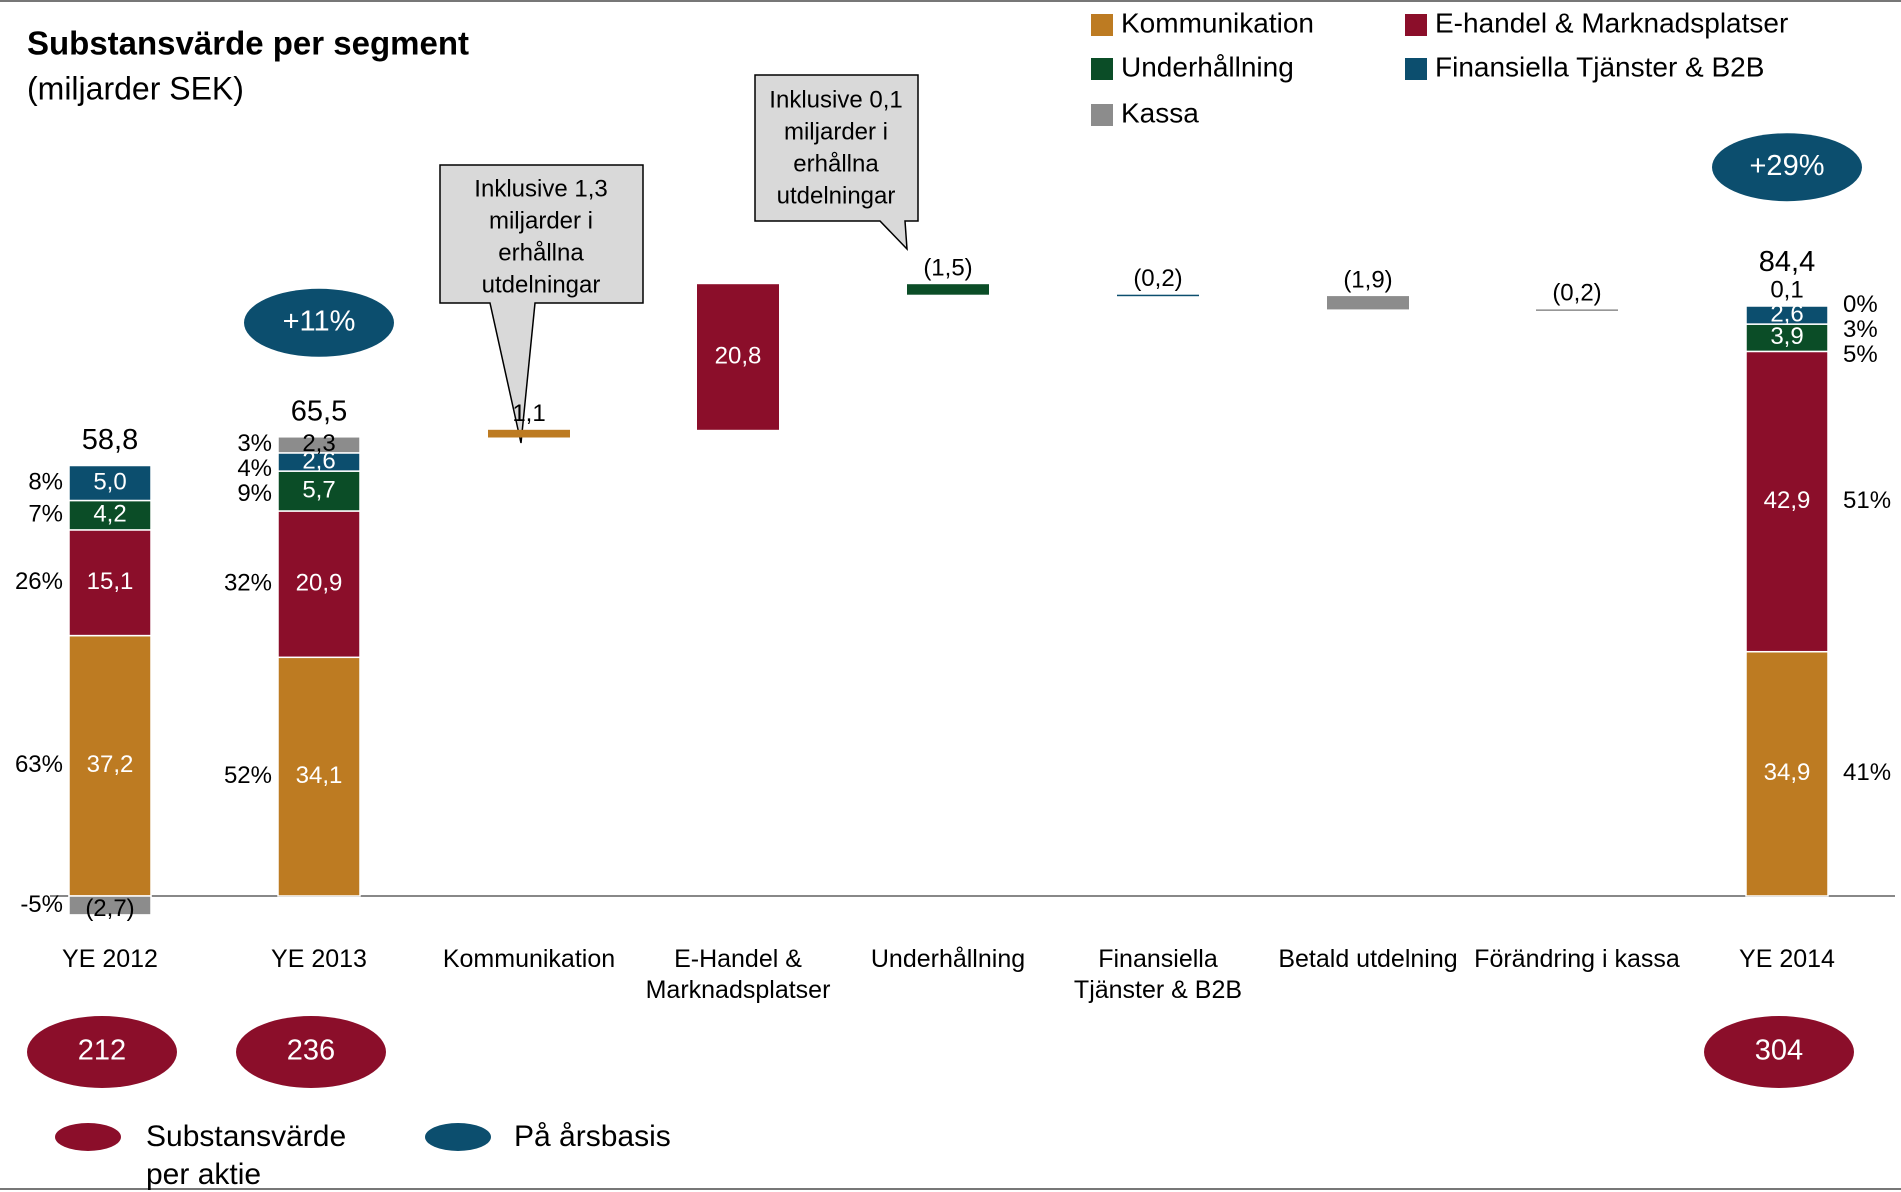  I want to click on share-label: -5%, so click(41, 904).